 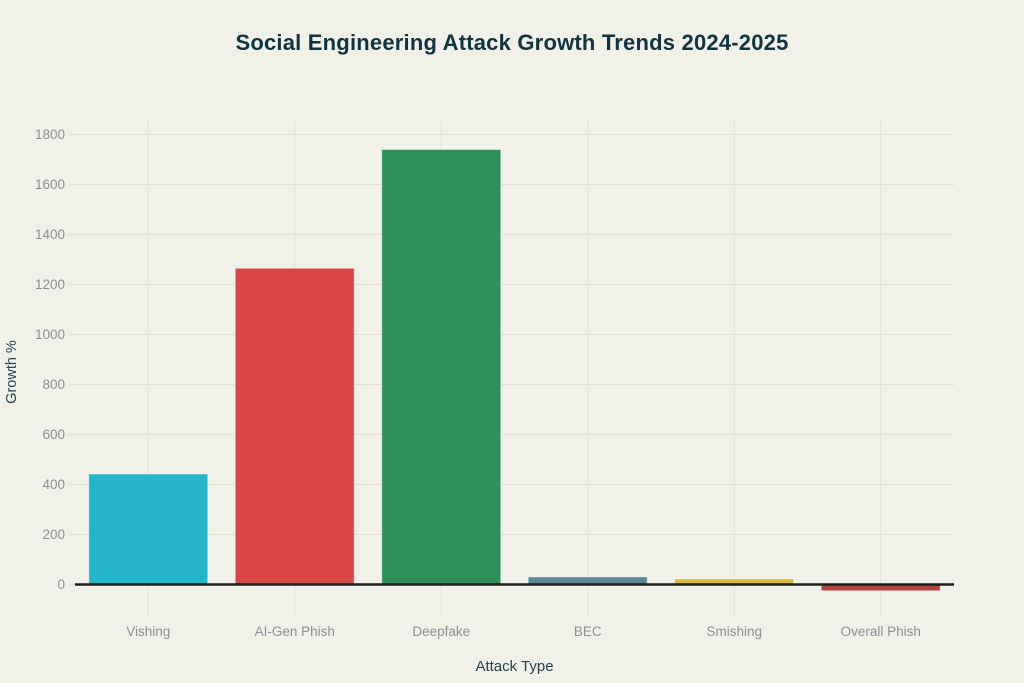 I want to click on y-axis-tick-labels: 0 200 400 600 800 1000 1200 1400 1600 1800, so click(x=50, y=359).